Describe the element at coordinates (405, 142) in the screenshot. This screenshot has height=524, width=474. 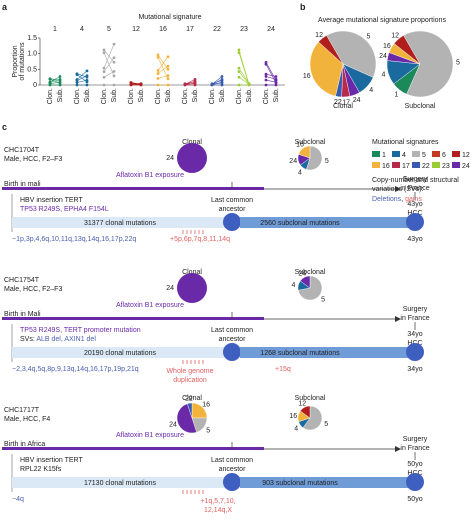
I see `legend-title: Mutational signatures` at that location.